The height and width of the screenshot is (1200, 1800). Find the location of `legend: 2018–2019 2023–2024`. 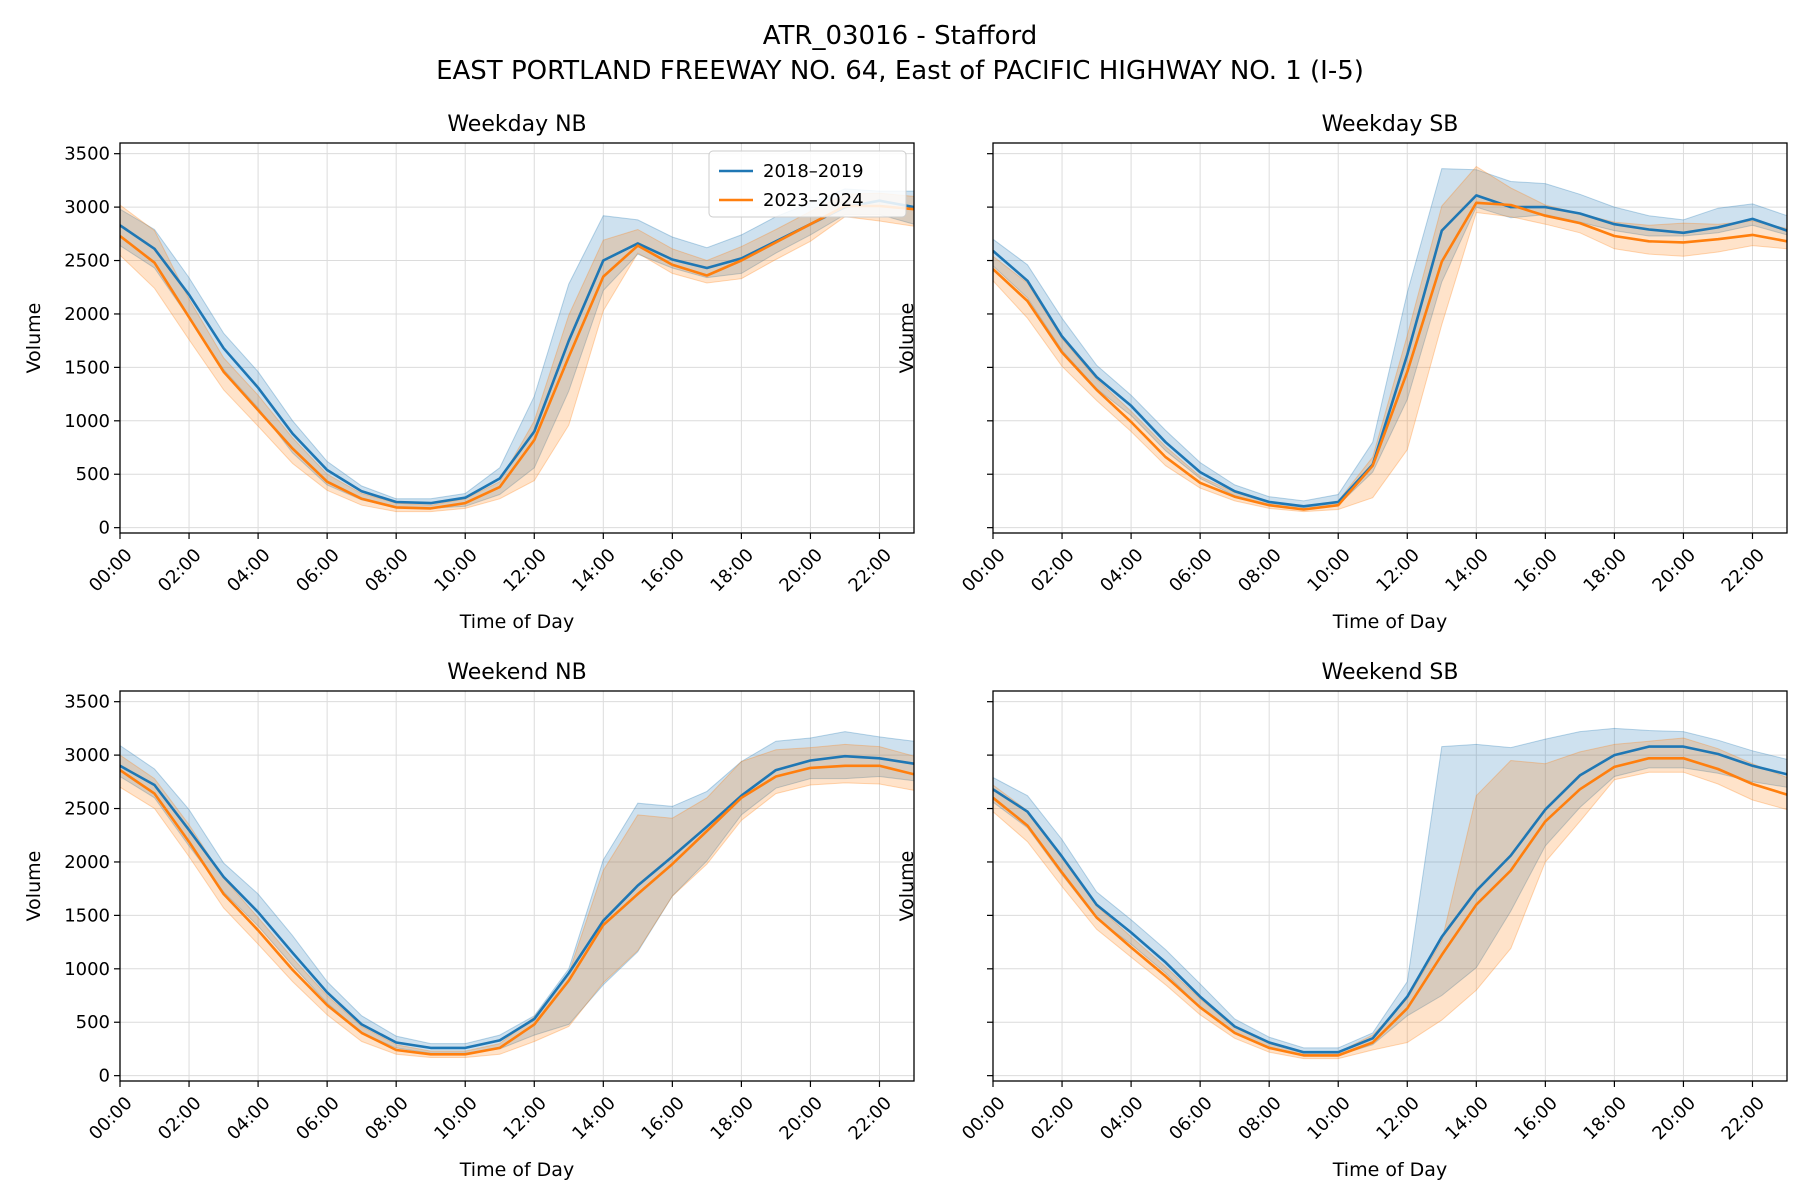

legend: 2018–2019 2023–2024 is located at coordinates (807, 184).